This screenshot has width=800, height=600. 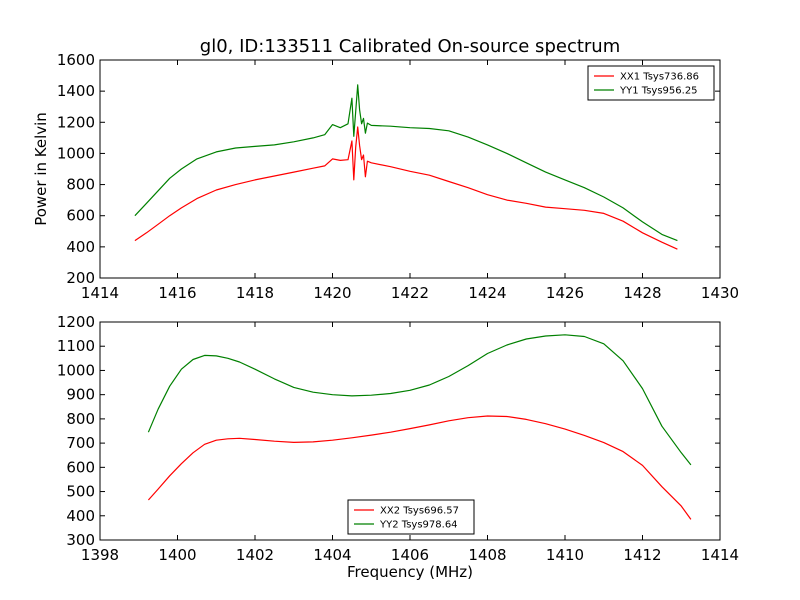 What do you see at coordinates (332, 293) in the screenshot?
I see `x-tick-label: 1420` at bounding box center [332, 293].